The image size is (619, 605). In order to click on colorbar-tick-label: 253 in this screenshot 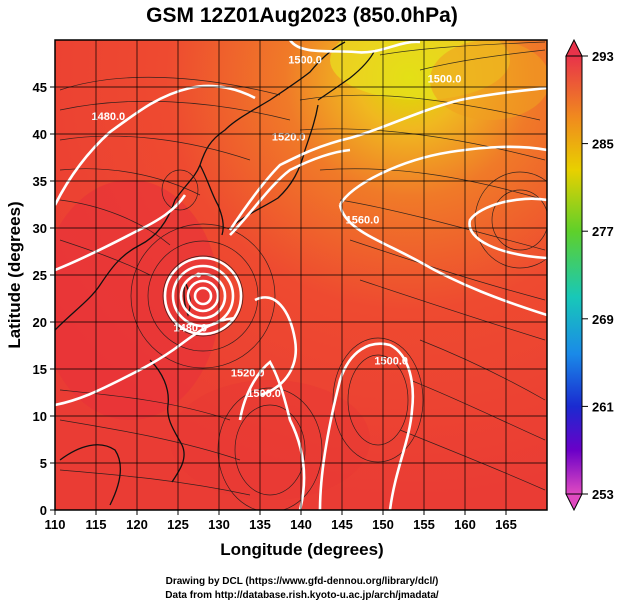, I will do `click(603, 494)`.